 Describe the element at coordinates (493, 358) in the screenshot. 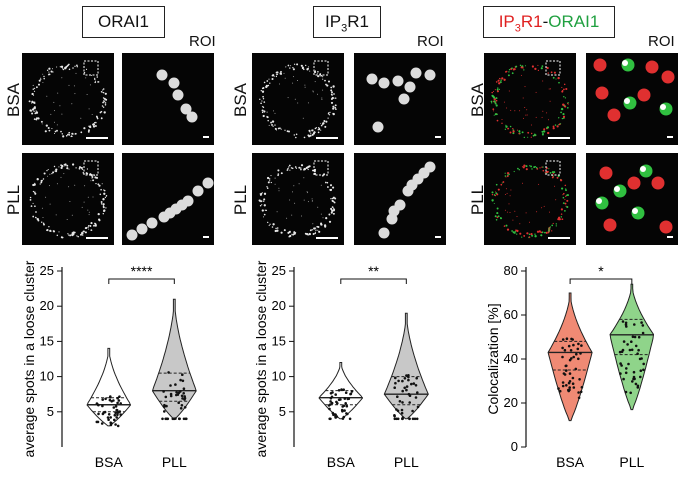

I see `y-axis-label: Colocalization [%]` at that location.